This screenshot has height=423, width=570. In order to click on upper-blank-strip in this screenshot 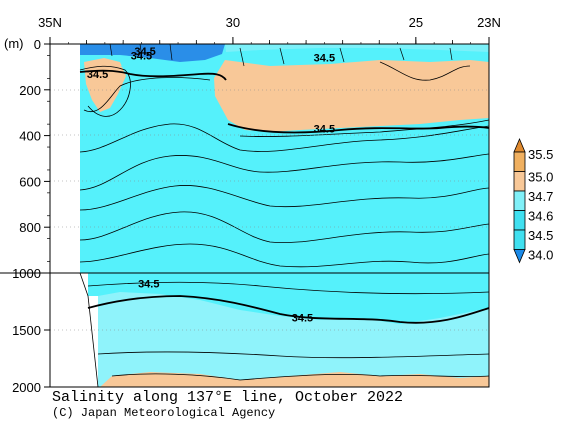, I will do `click(65, 158)`.